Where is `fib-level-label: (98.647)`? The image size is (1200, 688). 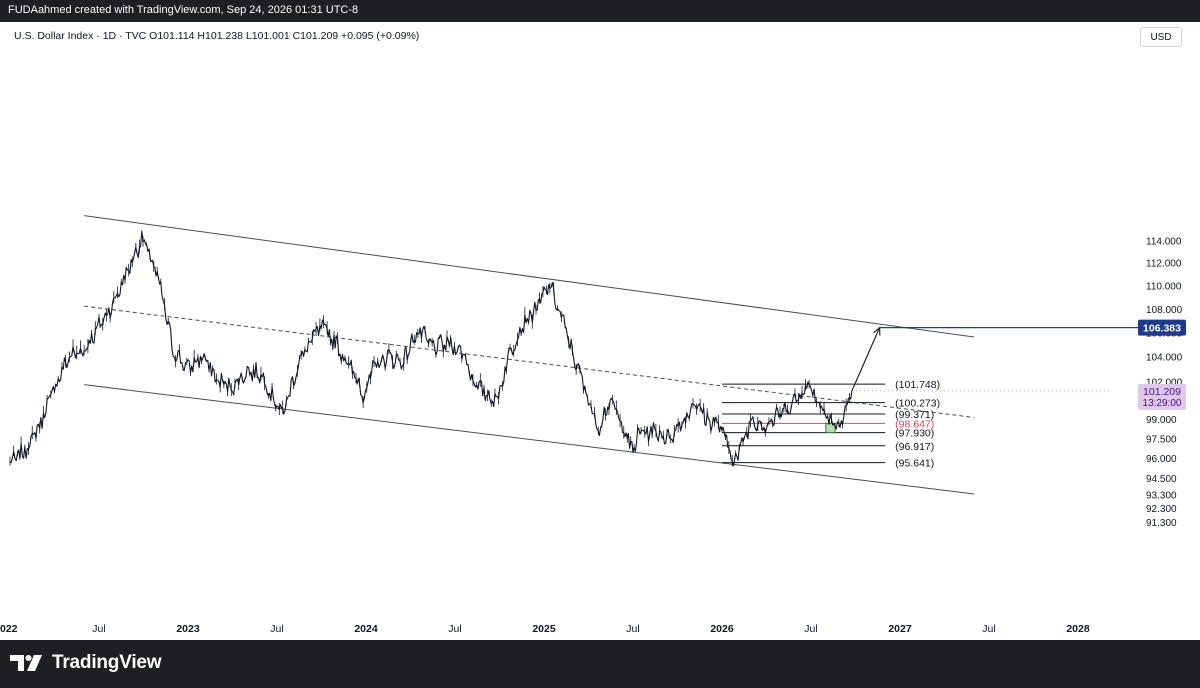 fib-level-label: (98.647) is located at coordinates (914, 424).